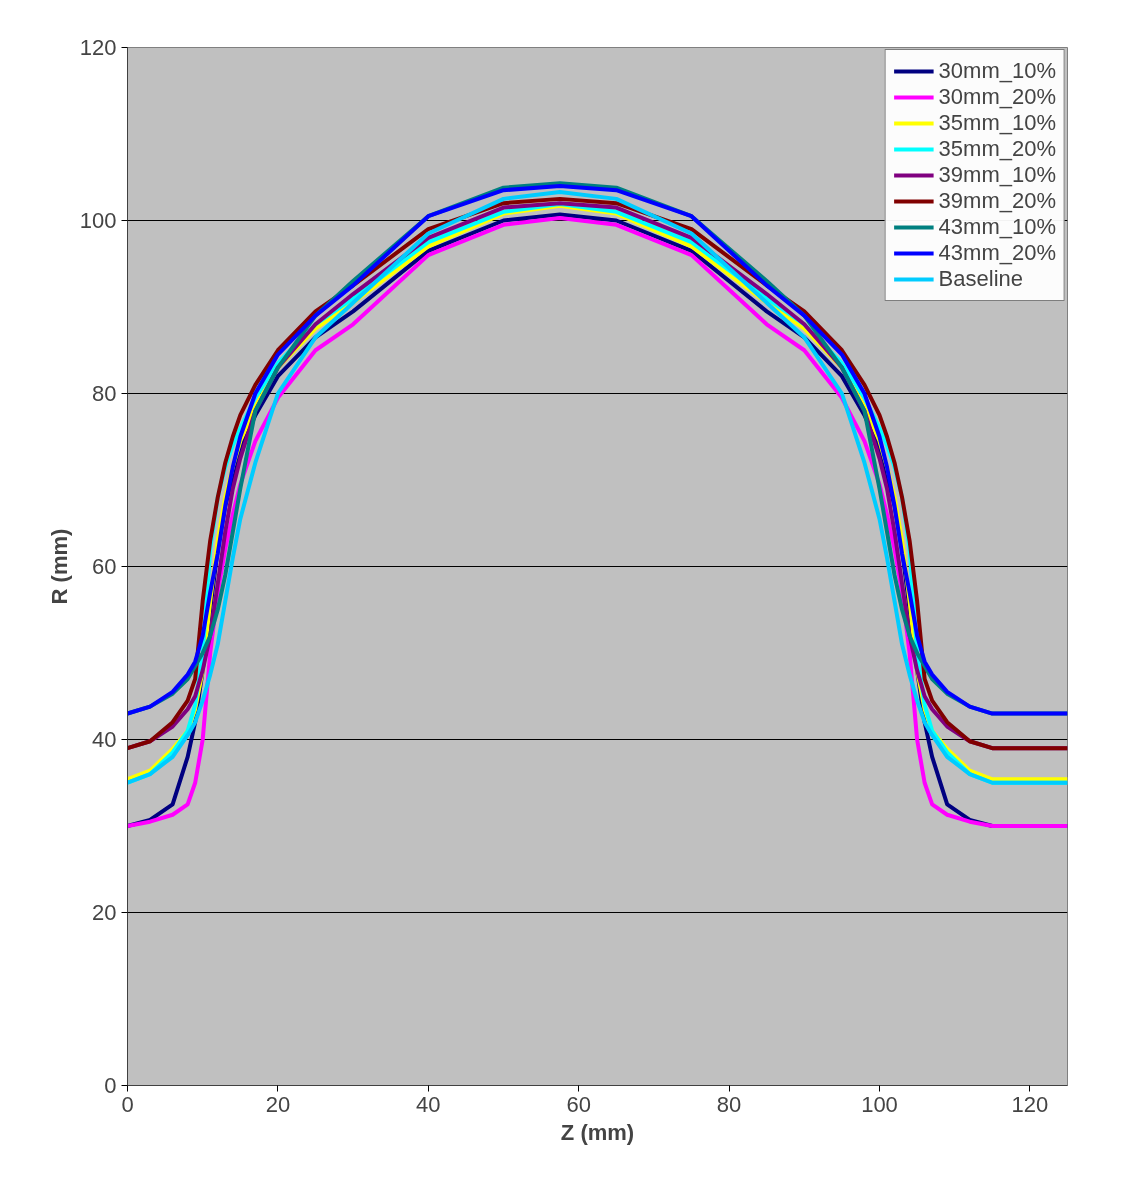 Image resolution: width=1131 pixels, height=1189 pixels. What do you see at coordinates (98, 220) in the screenshot?
I see `y-tick-label: 100` at bounding box center [98, 220].